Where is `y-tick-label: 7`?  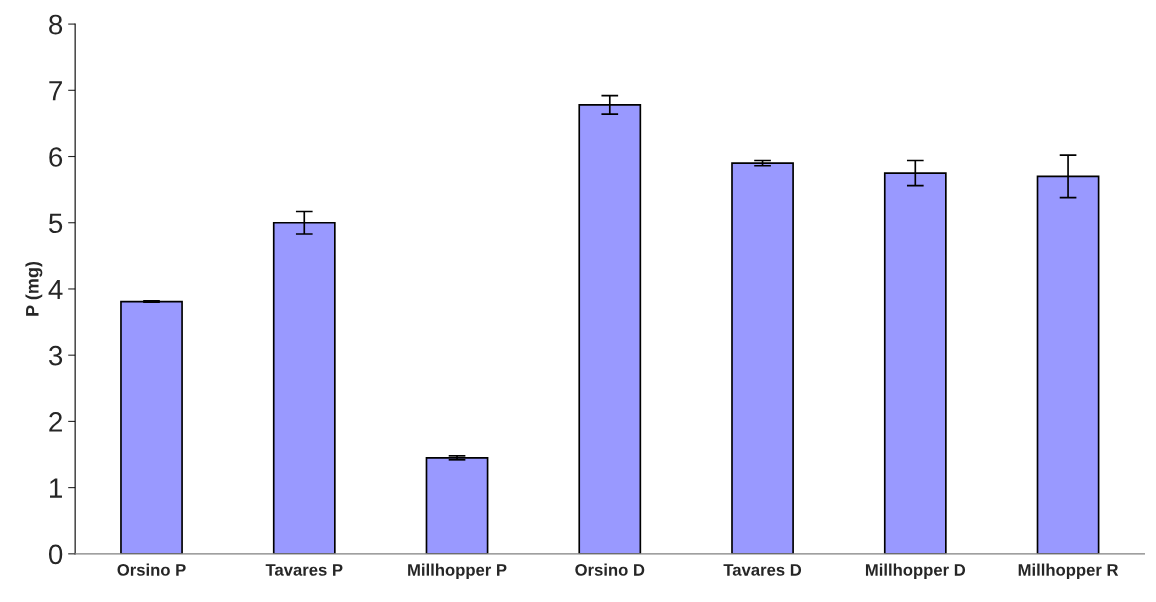 y-tick-label: 7 is located at coordinates (55, 91).